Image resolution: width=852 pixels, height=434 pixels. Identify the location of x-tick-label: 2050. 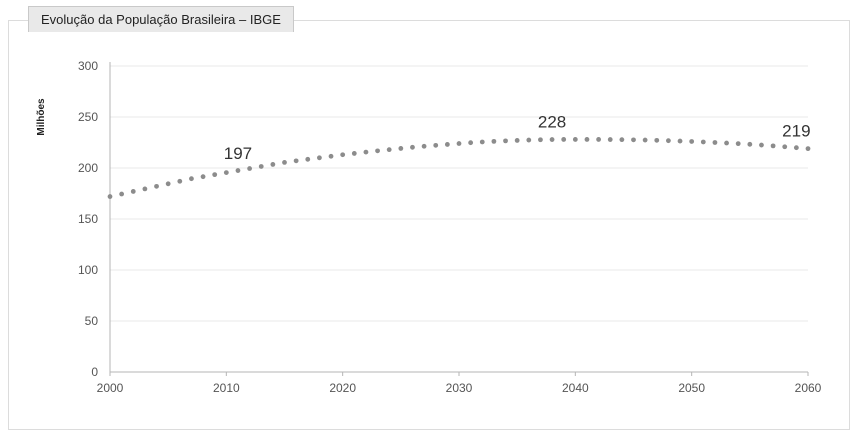
(691, 388).